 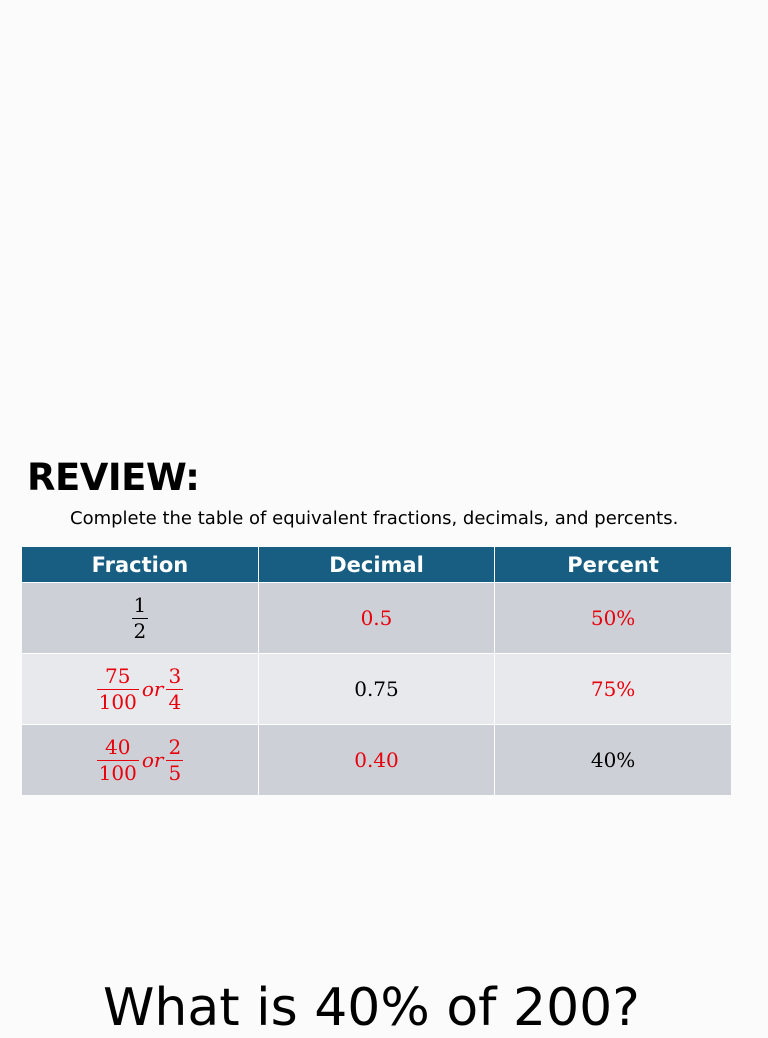 I want to click on numerator: 1, so click(x=140, y=604).